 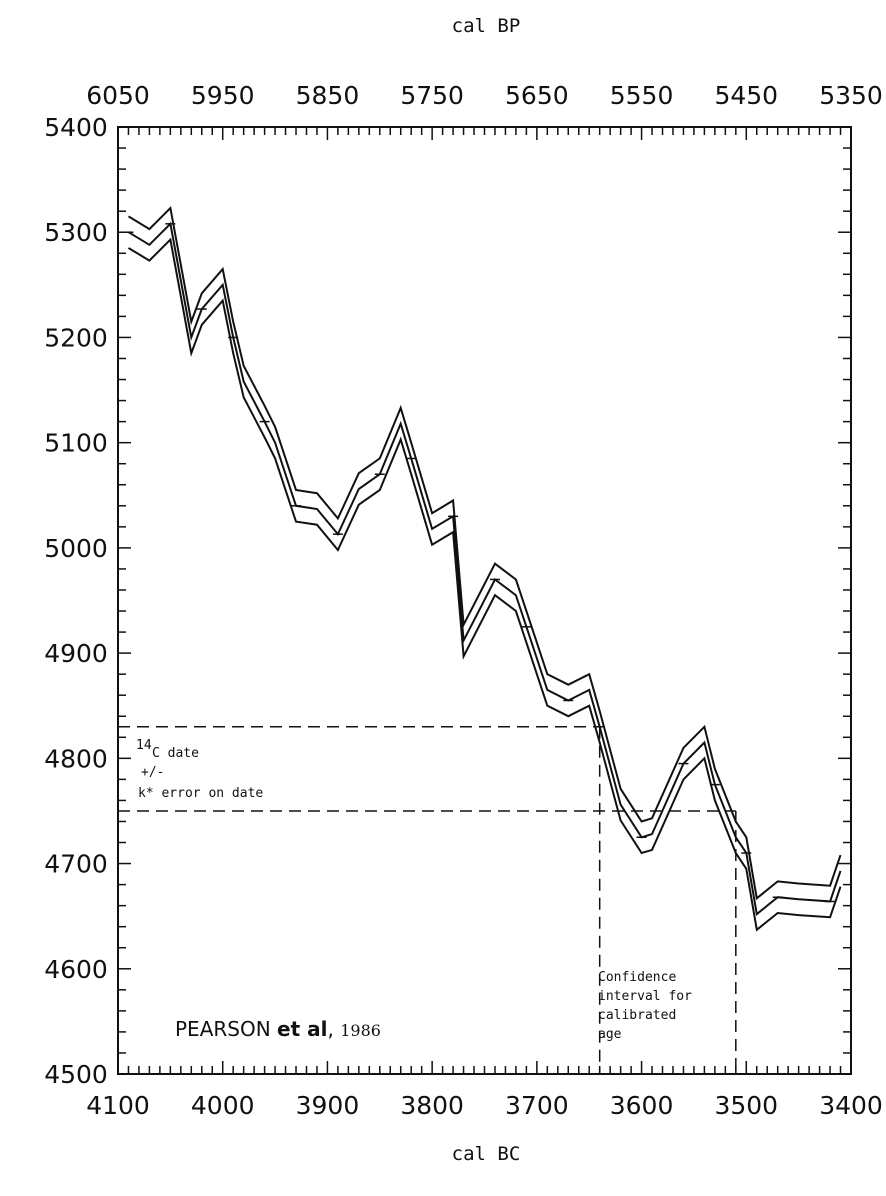 I want to click on left-tick-label: 5100, so click(x=76, y=443).